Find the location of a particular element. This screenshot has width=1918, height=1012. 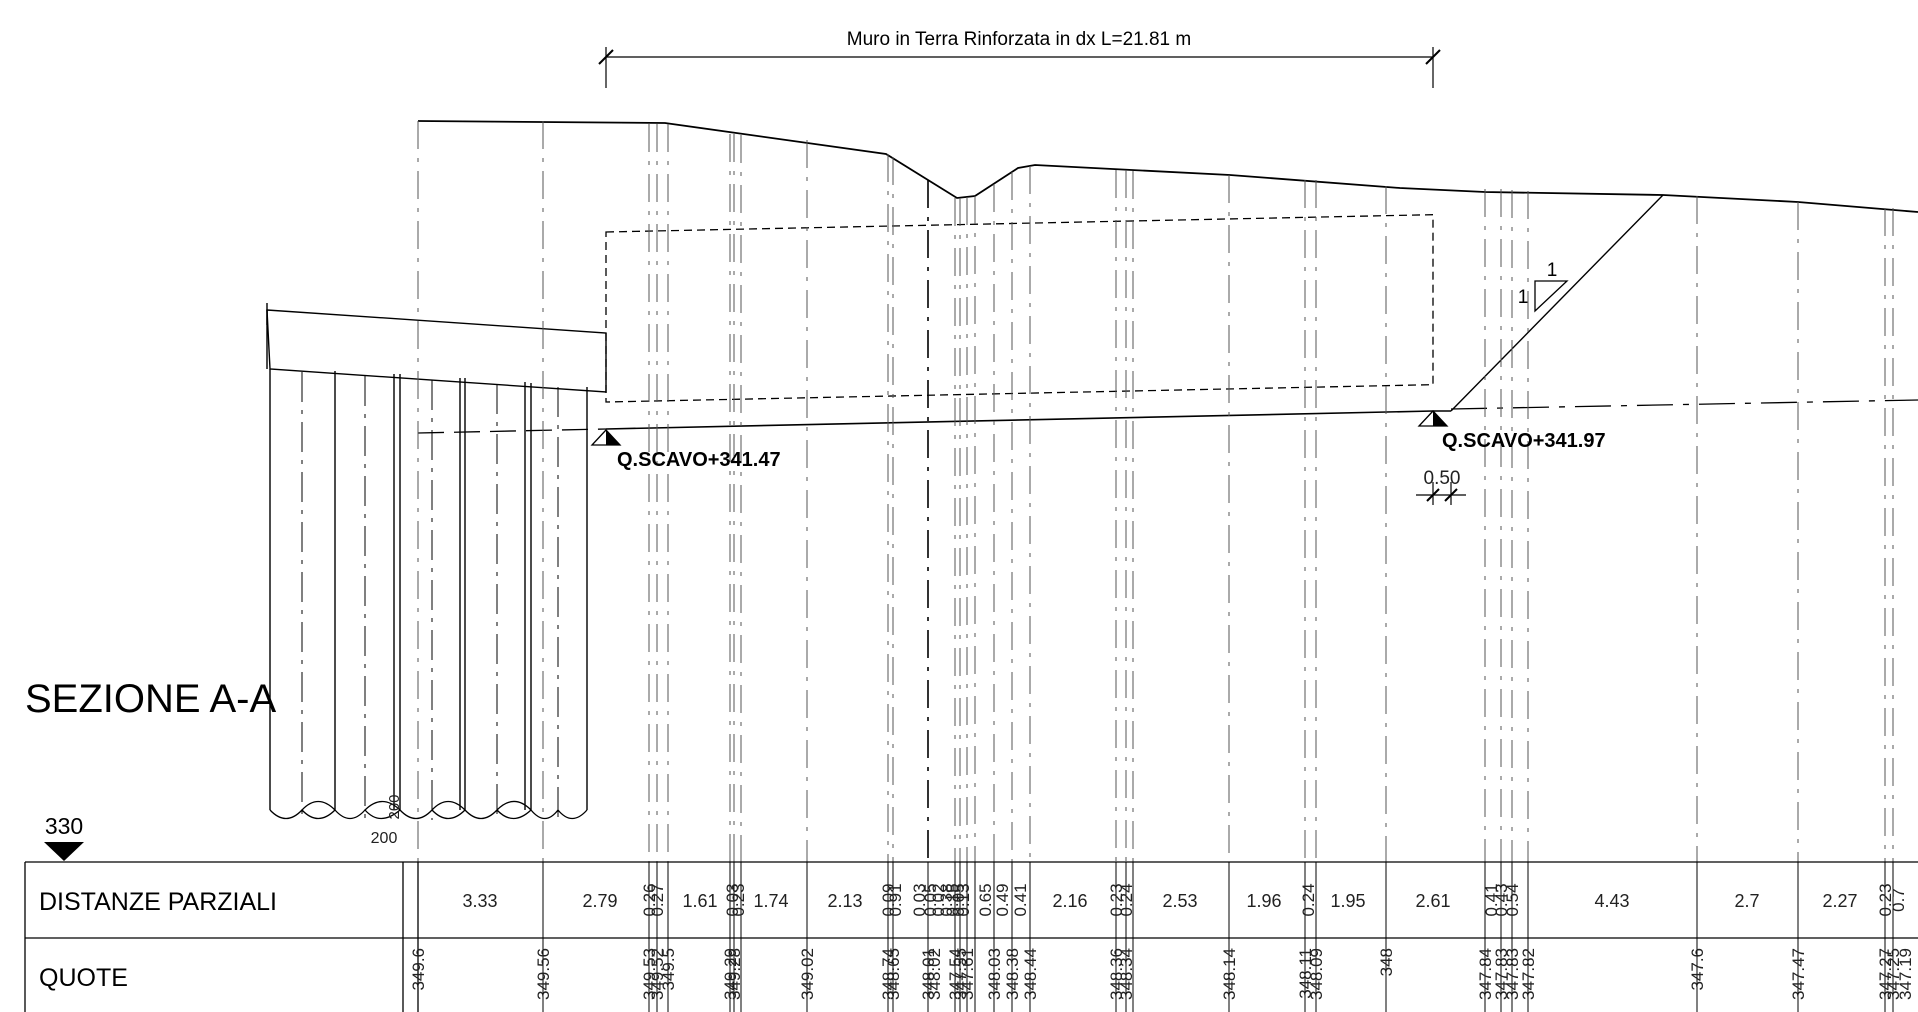

partial-distance-value: 4.43 is located at coordinates (1611, 901).